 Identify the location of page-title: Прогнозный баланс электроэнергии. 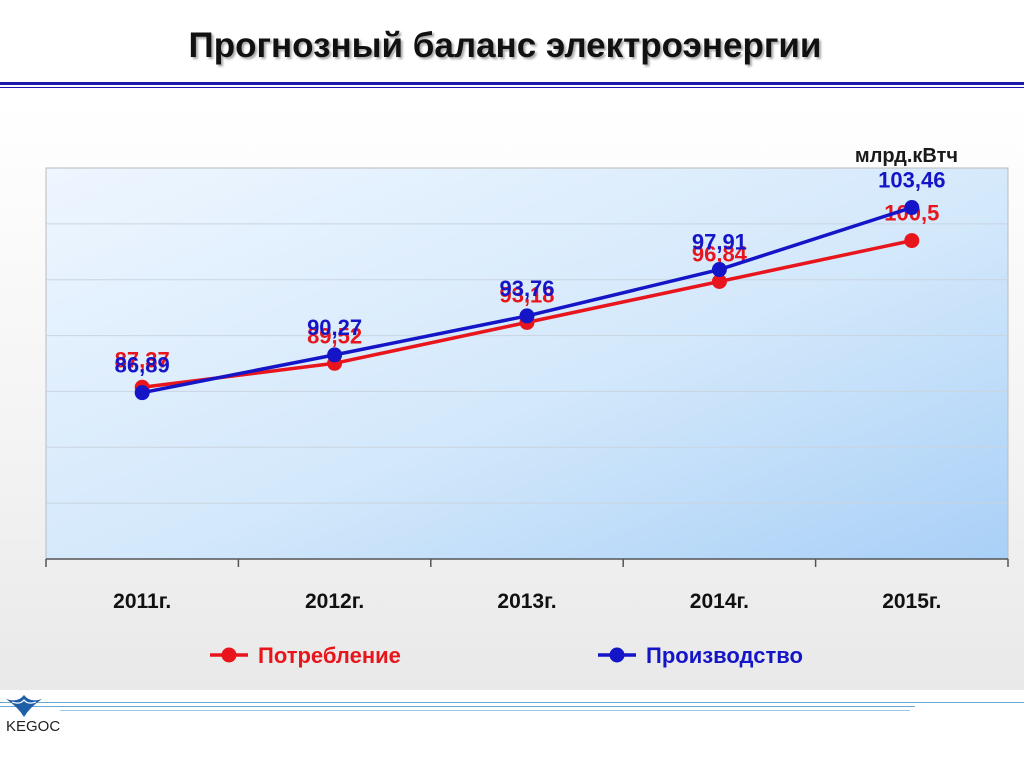
(505, 45).